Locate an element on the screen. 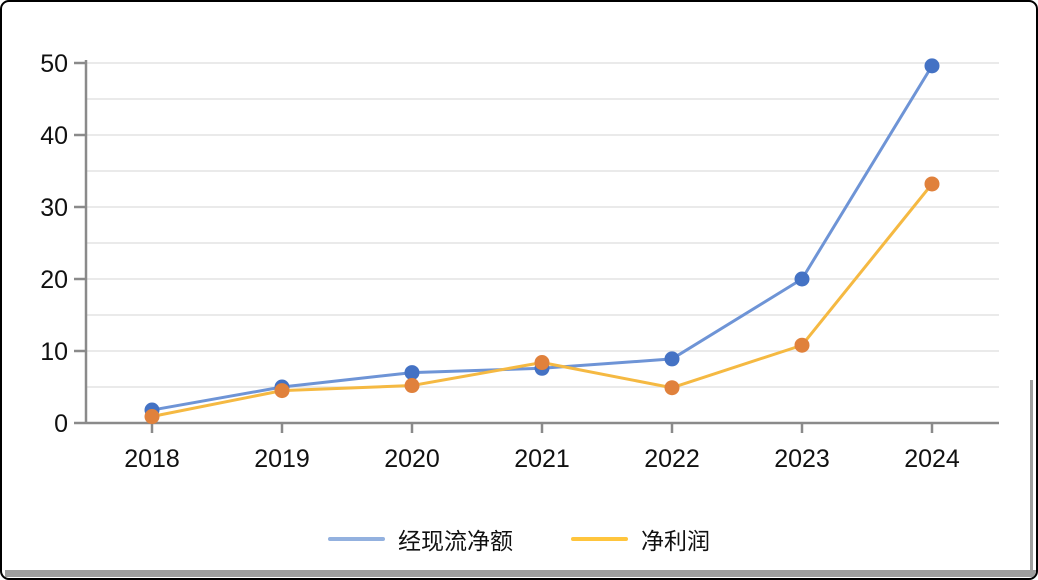  x-tick-label: 2020 is located at coordinates (412, 459).